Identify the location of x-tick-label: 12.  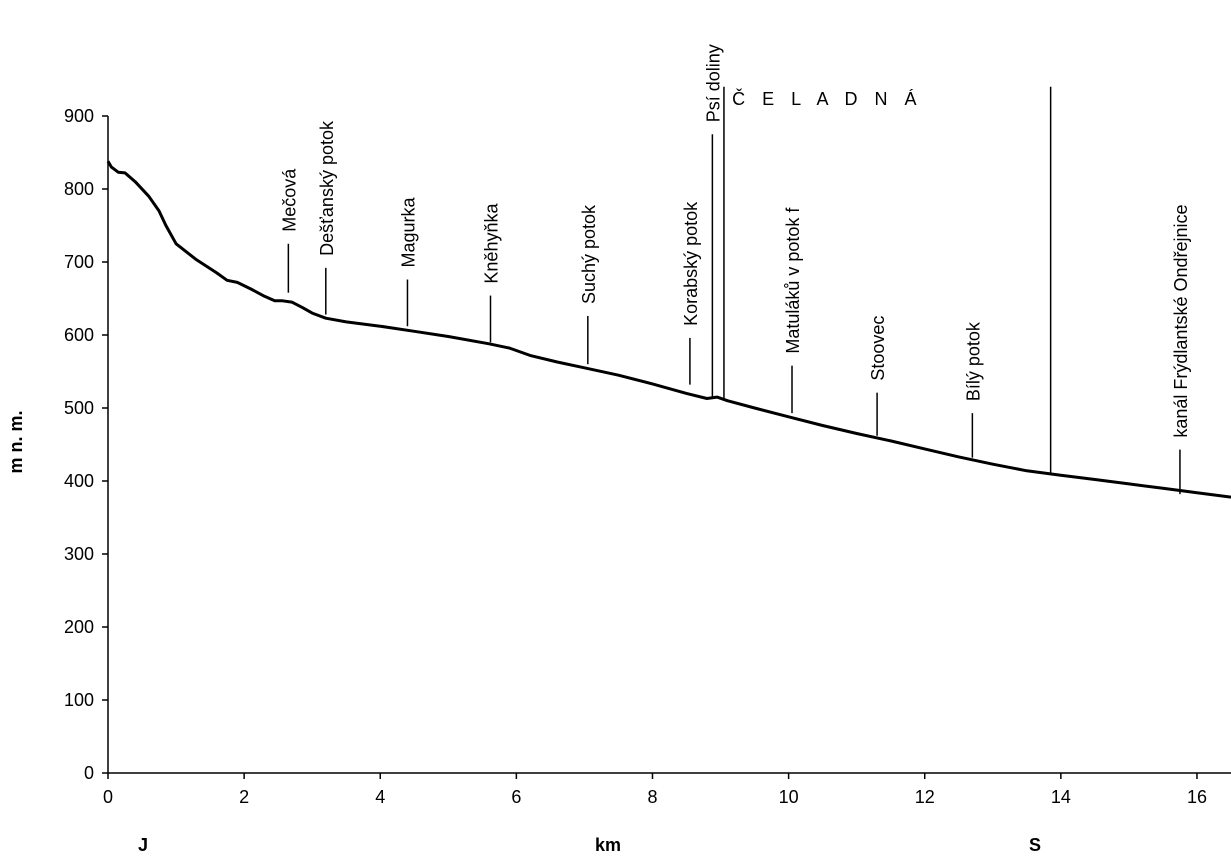
(925, 797).